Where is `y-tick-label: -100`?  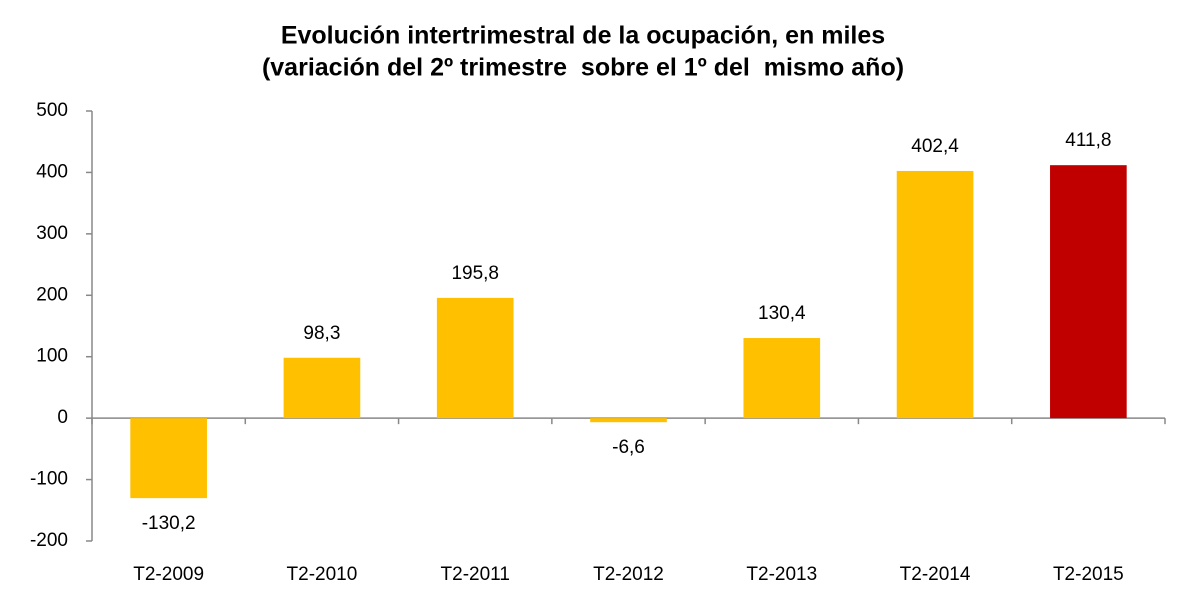
y-tick-label: -100 is located at coordinates (49, 479).